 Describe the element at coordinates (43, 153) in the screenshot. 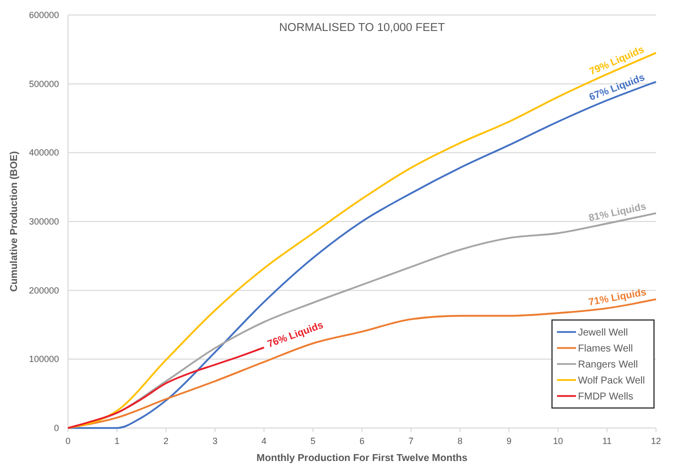

I see `y-tick-label: 400000` at that location.